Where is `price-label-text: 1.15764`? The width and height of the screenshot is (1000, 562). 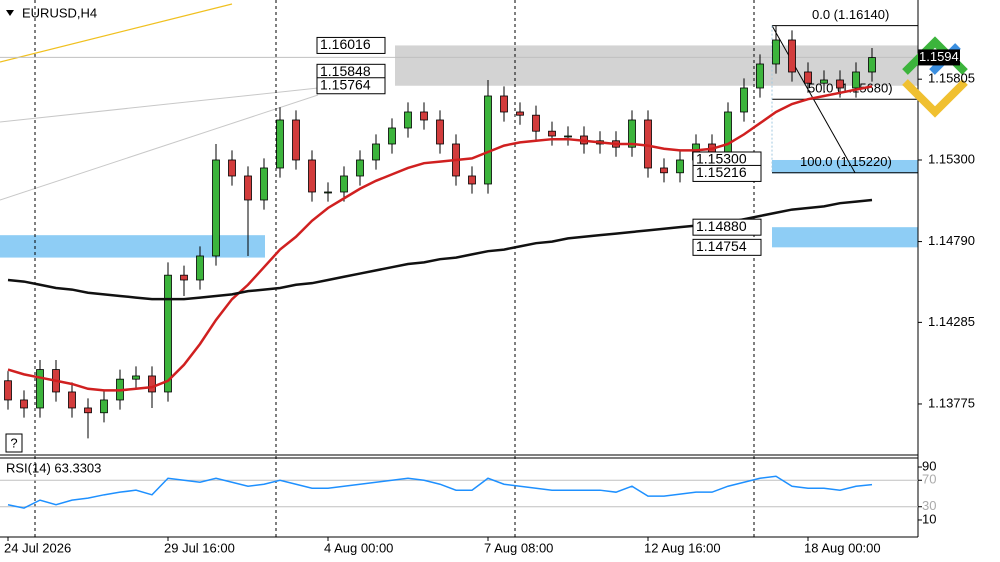
price-label-text: 1.15764 is located at coordinates (345, 84).